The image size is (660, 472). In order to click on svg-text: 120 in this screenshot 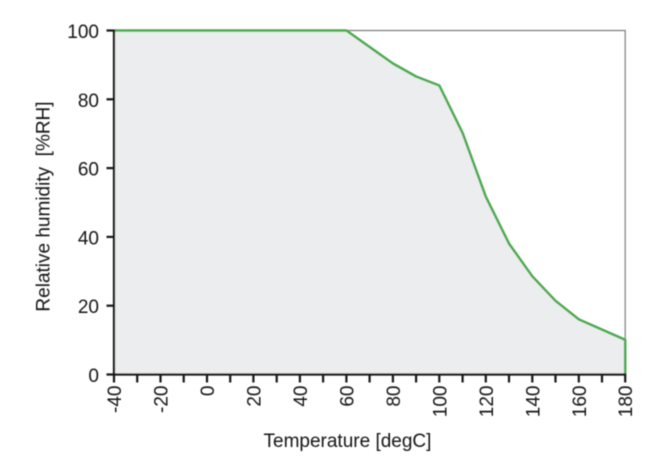, I will do `click(487, 402)`.